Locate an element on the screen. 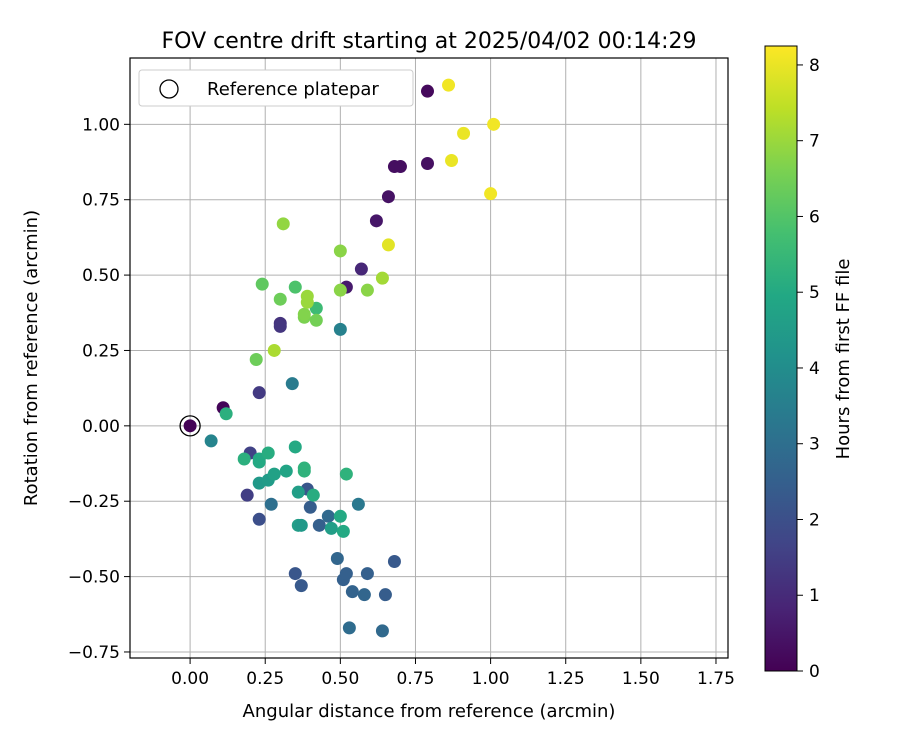 This screenshot has height=750, width=900. y-tick-label: 0.00 is located at coordinates (101, 427).